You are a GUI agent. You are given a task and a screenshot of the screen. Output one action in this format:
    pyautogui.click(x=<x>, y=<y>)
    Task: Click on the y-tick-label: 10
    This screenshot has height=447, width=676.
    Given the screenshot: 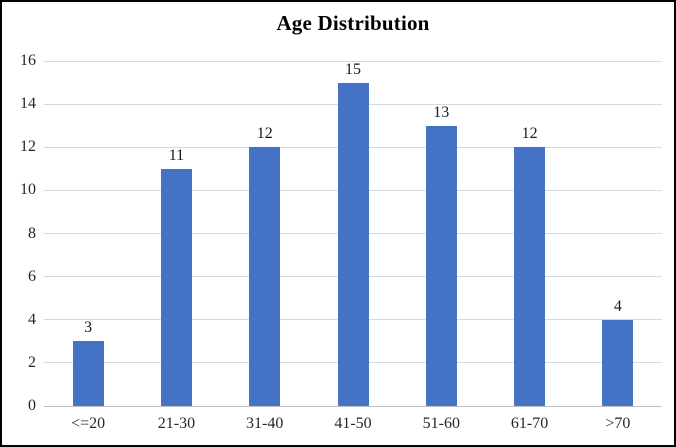 What is the action you would take?
    pyautogui.click(x=28, y=190)
    